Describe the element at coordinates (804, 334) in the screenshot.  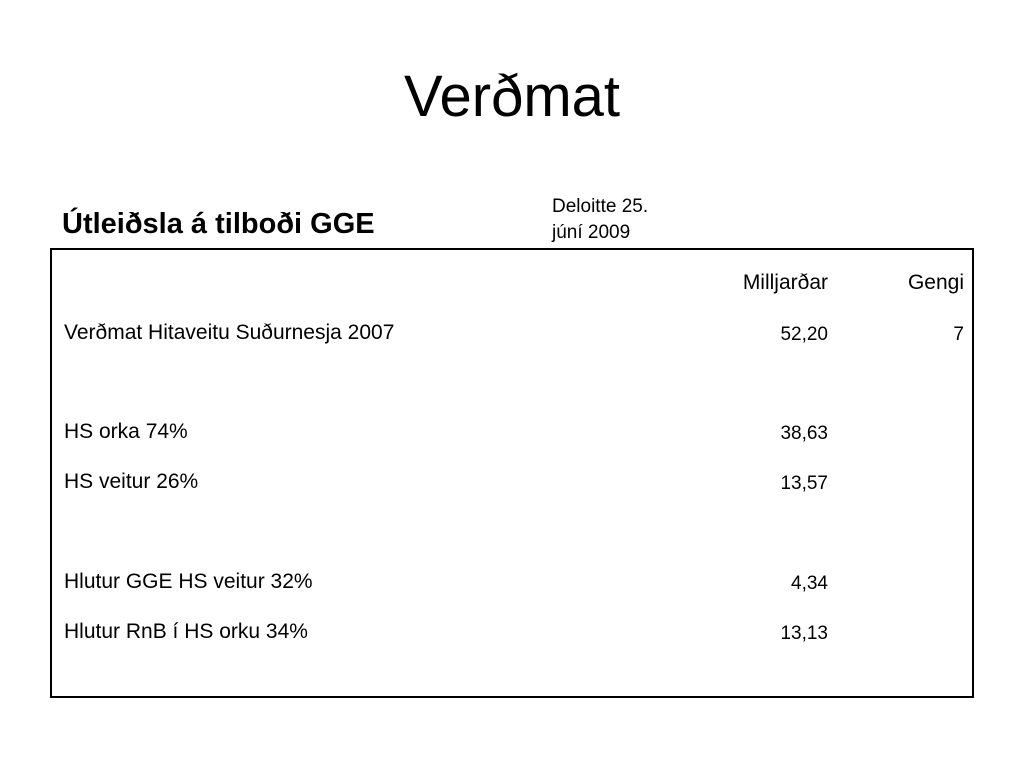
I see `row-value-hs-valuation: 52,20` at that location.